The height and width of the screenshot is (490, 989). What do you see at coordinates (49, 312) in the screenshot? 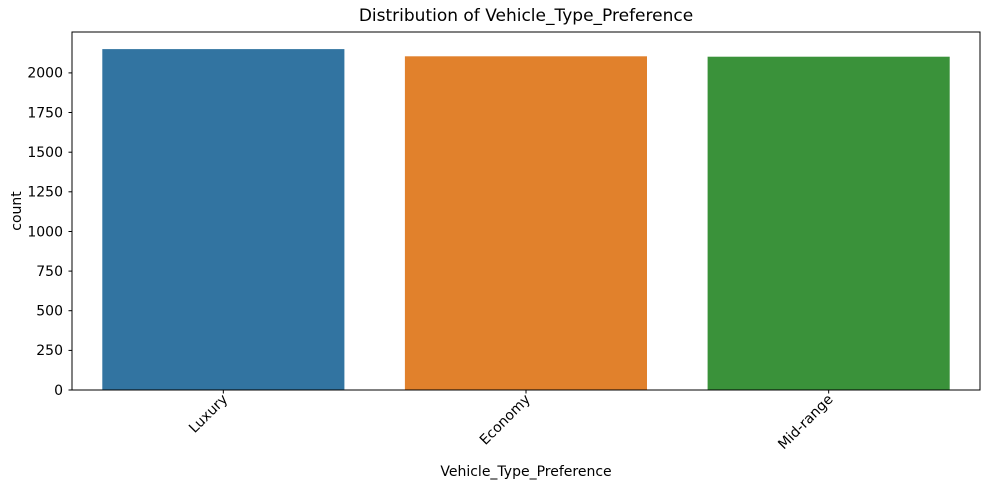
I see `y-tick-label-500: 500` at bounding box center [49, 312].